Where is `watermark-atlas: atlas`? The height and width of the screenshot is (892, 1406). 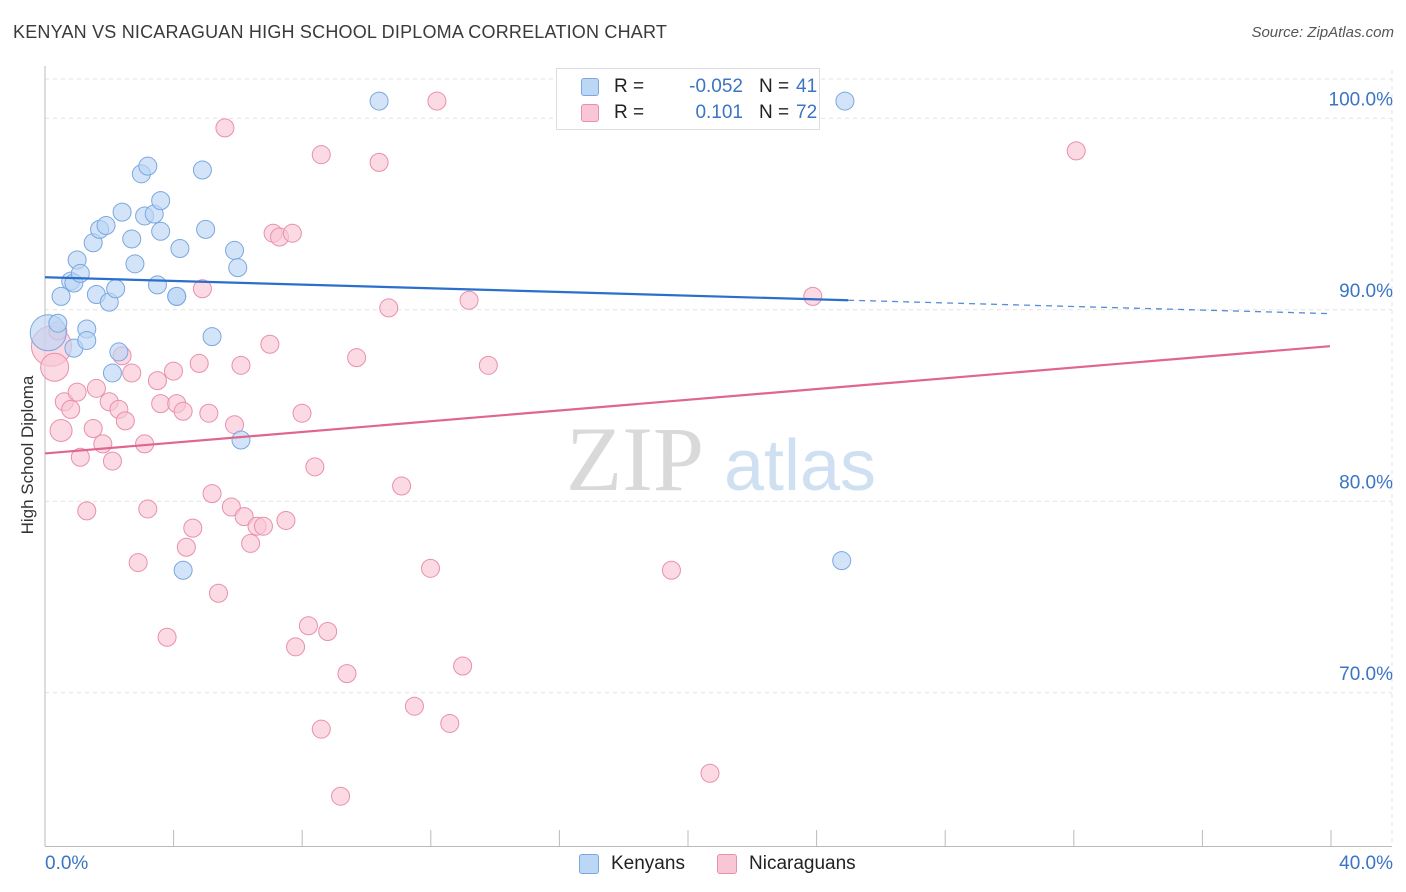 watermark-atlas: atlas is located at coordinates (800, 466).